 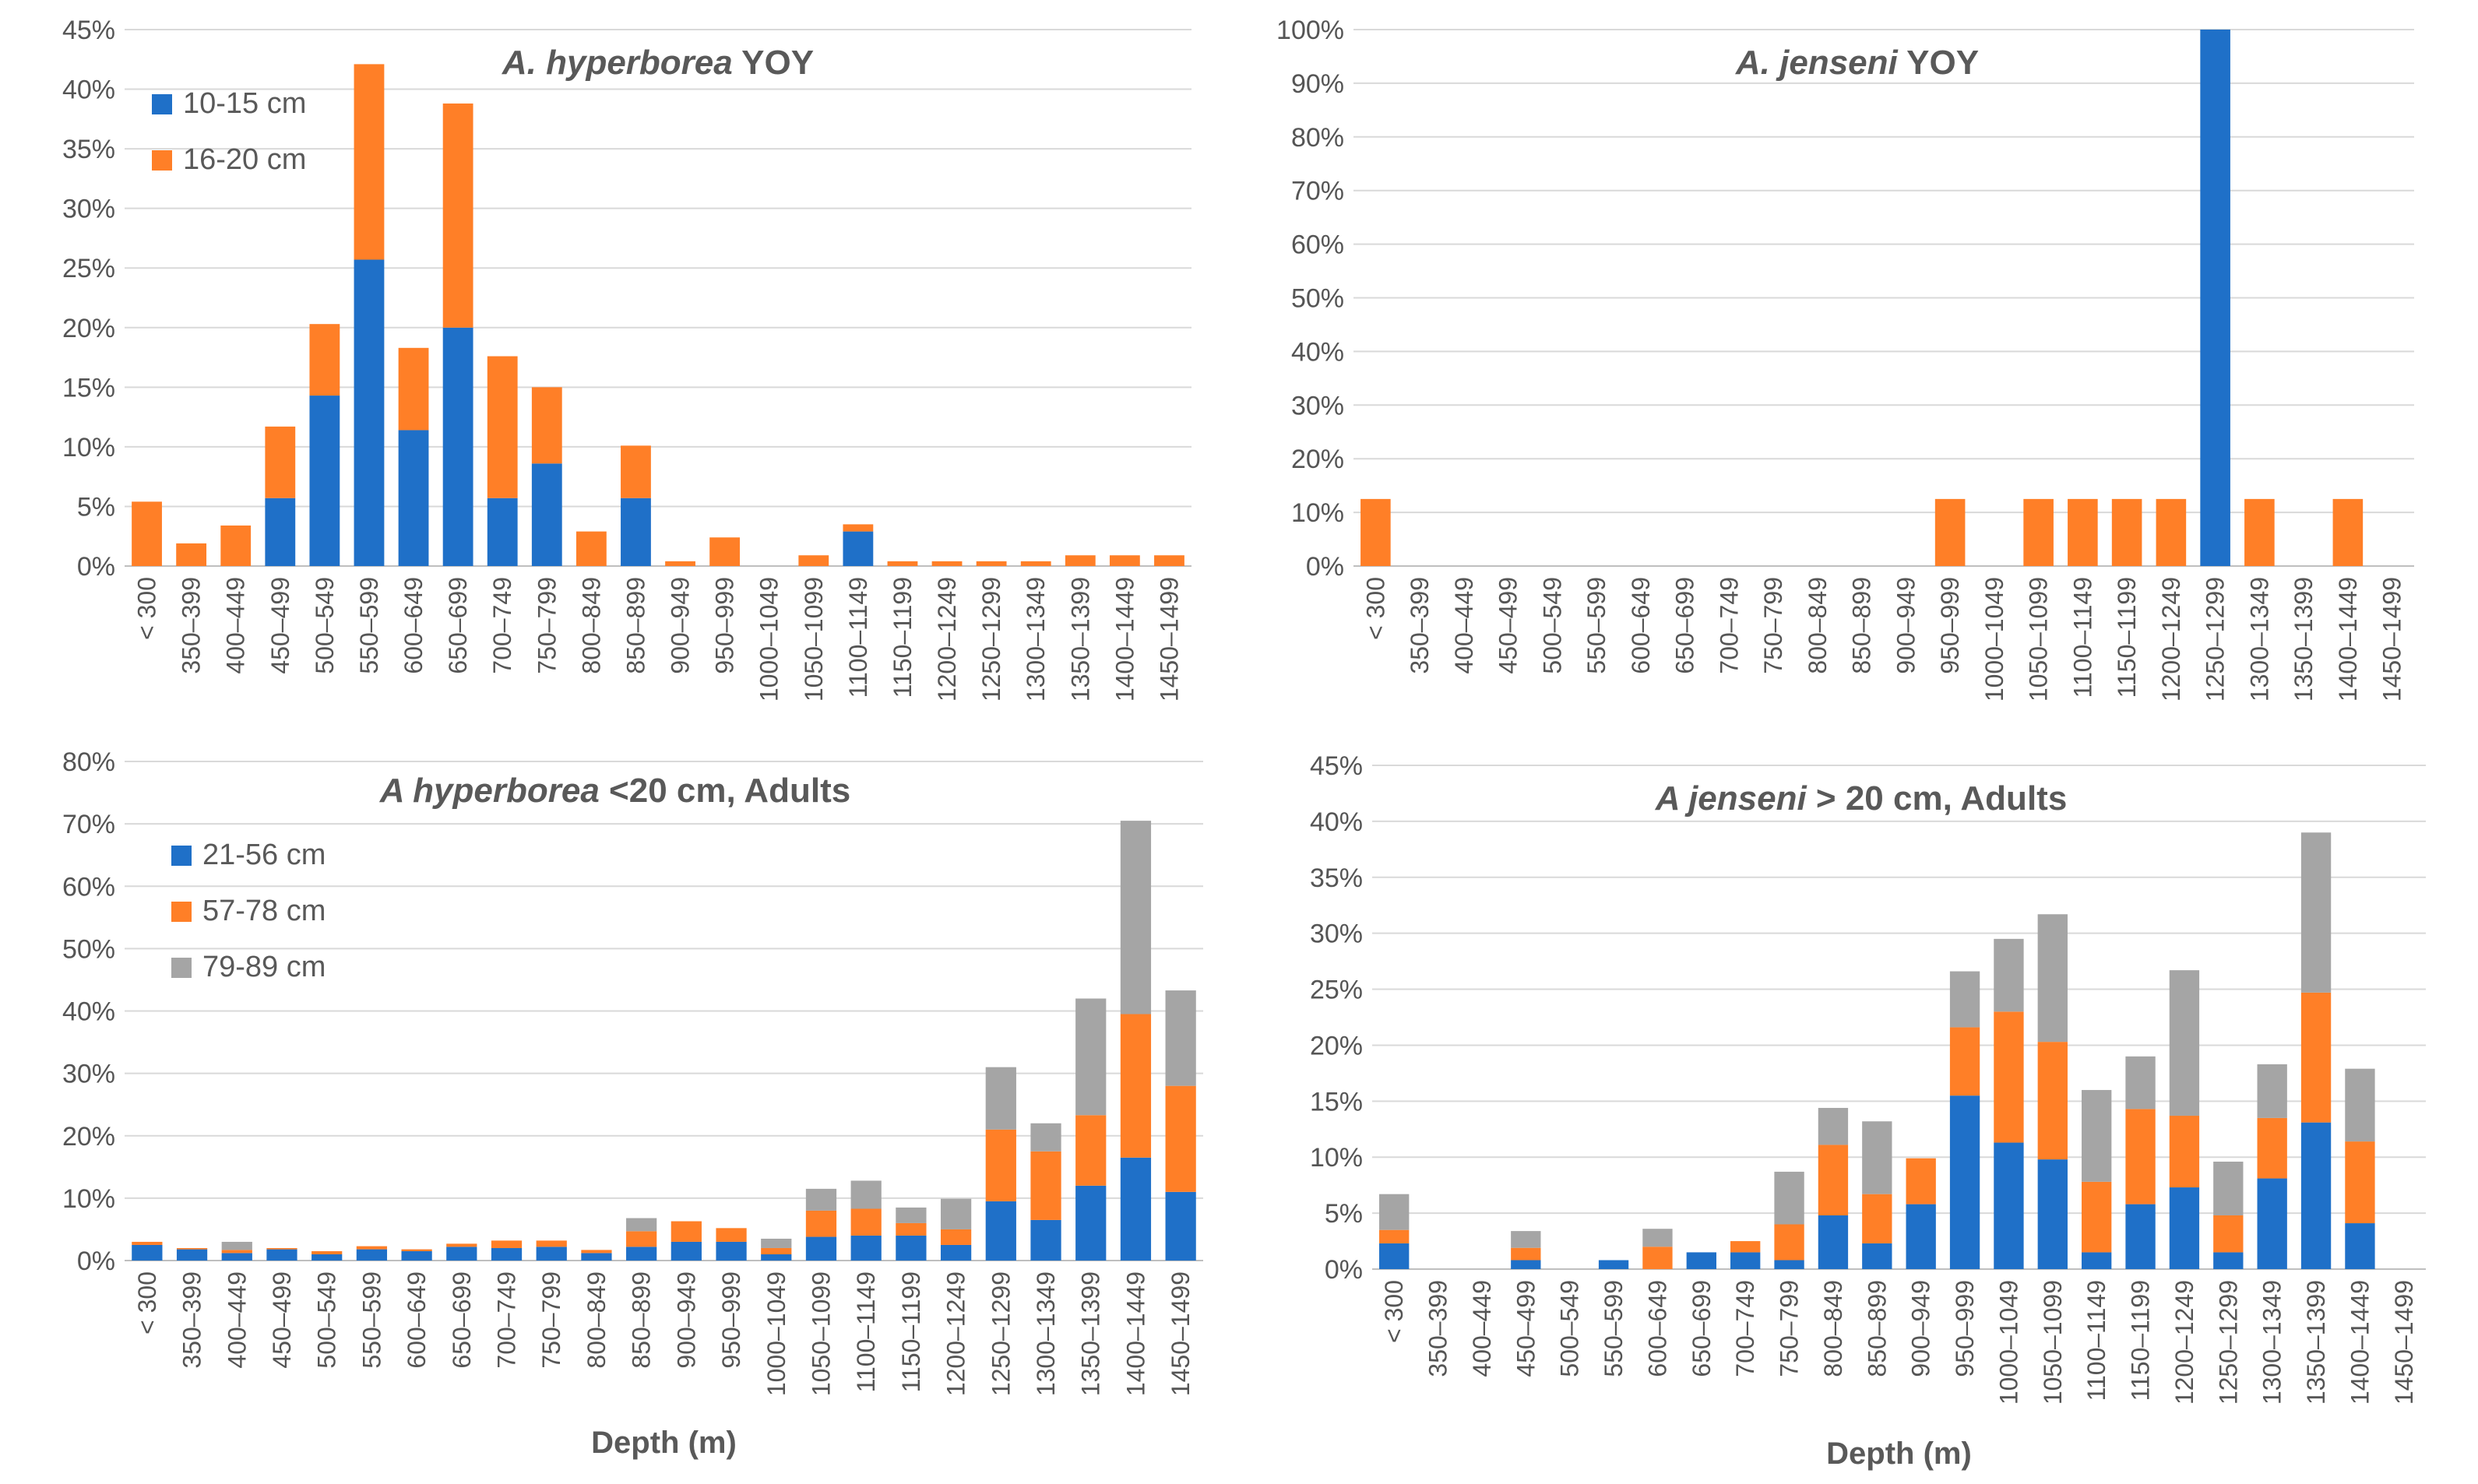 What do you see at coordinates (597, 1320) in the screenshot?
I see `x-tick-label: 800–849` at bounding box center [597, 1320].